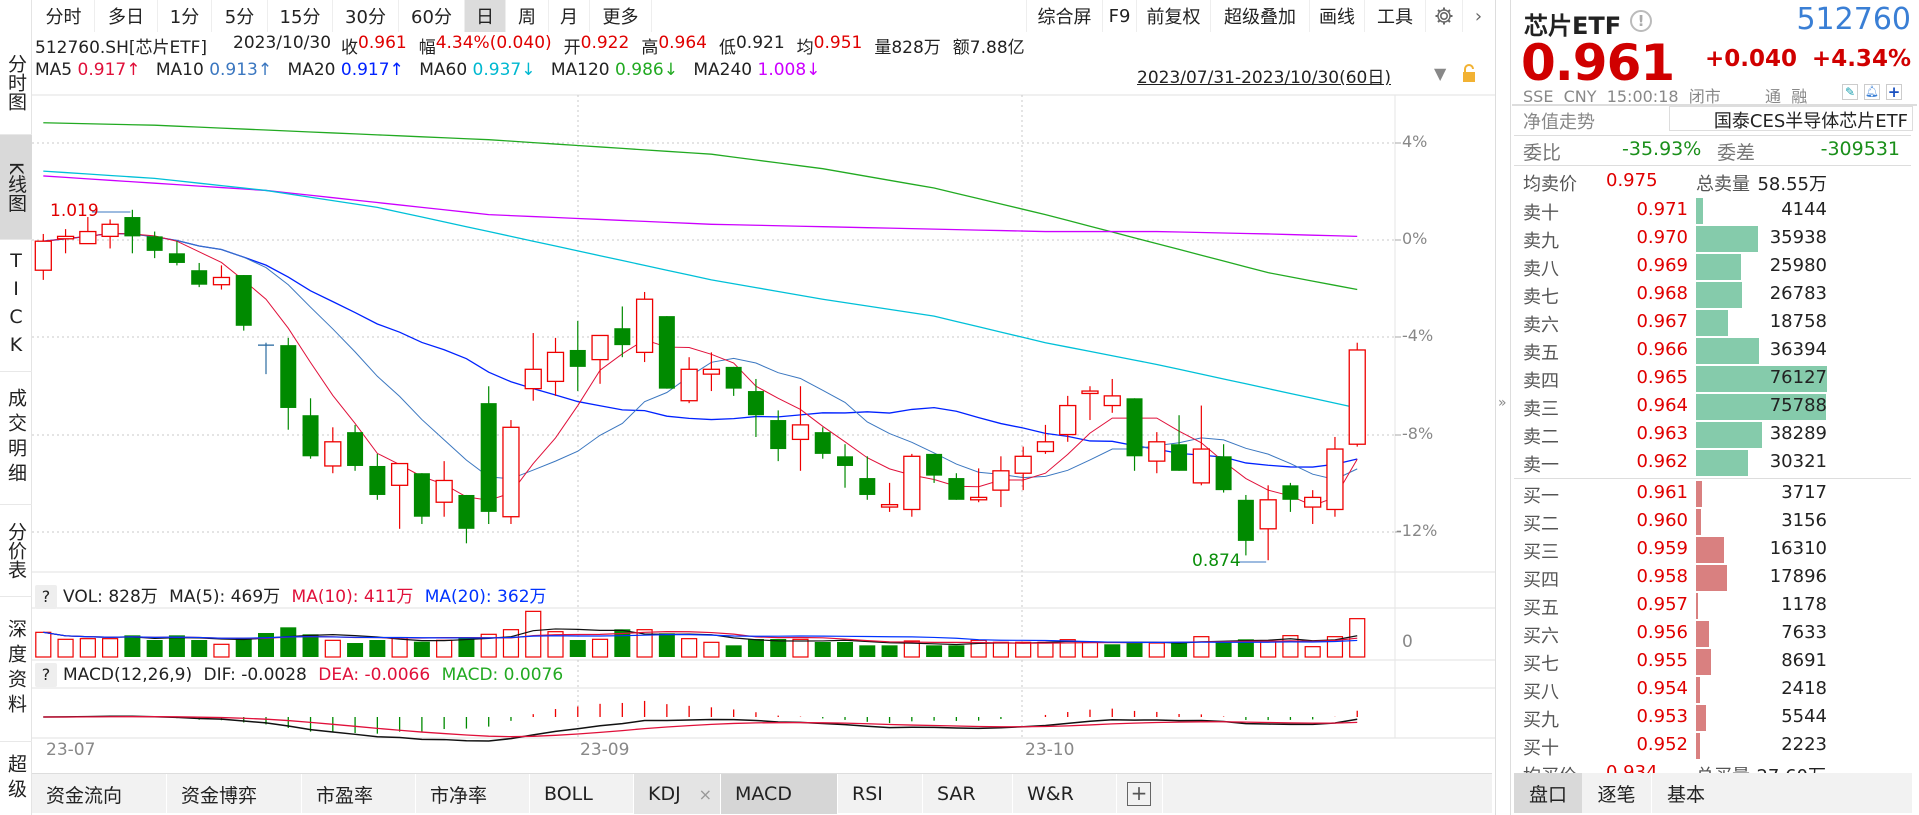 This screenshot has width=1919, height=815. I want to click on level-label: 卖七, so click(1541, 297).